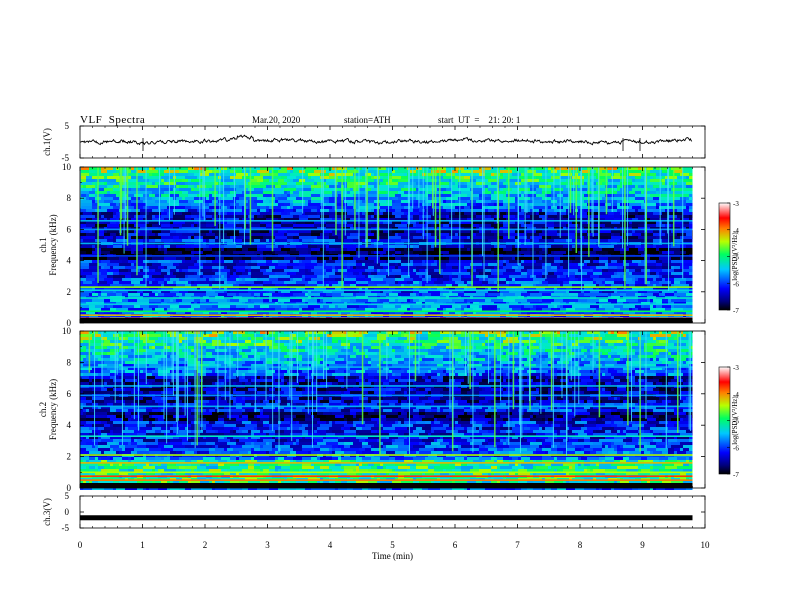 This screenshot has width=792, height=612. I want to click on x-tick-label: 2, so click(205, 545).